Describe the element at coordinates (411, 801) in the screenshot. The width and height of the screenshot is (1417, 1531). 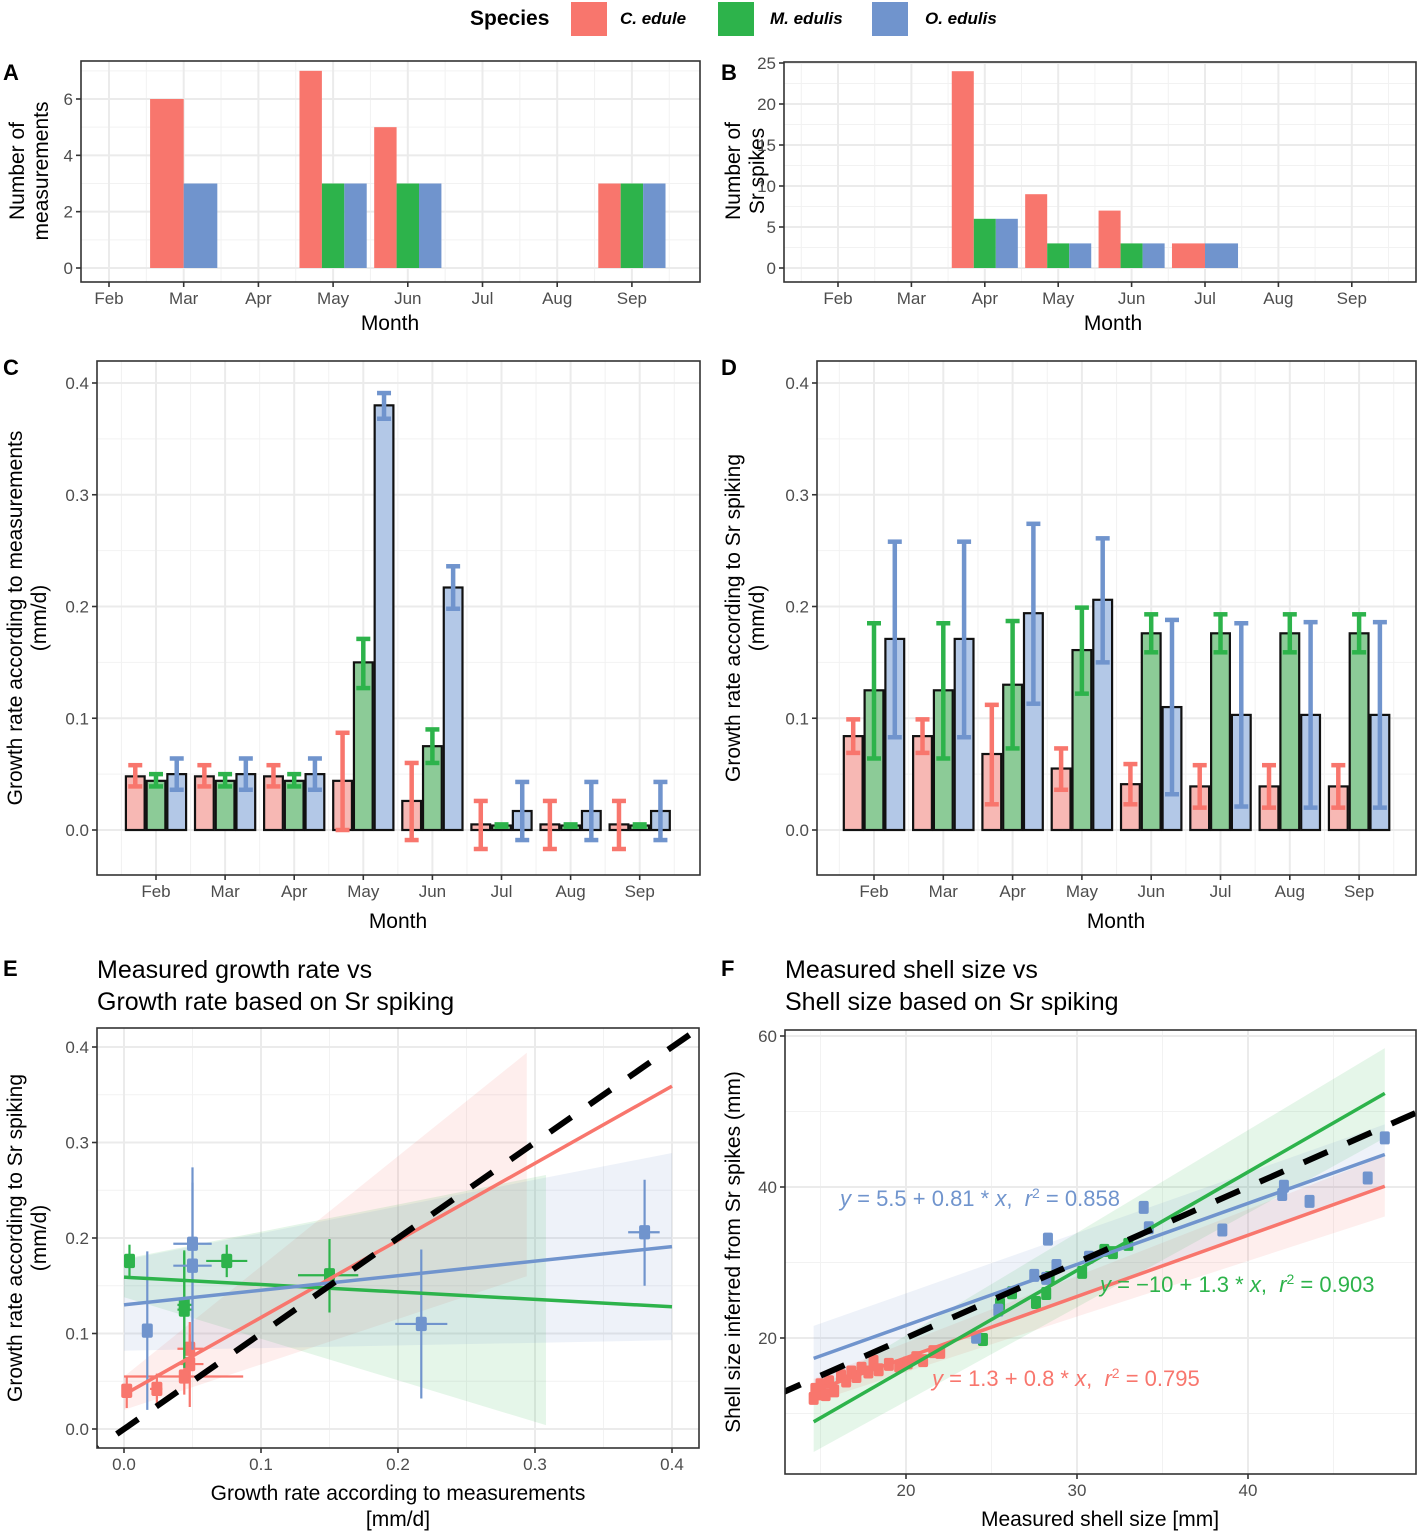
I see `error-bar-c-edule-jun` at that location.